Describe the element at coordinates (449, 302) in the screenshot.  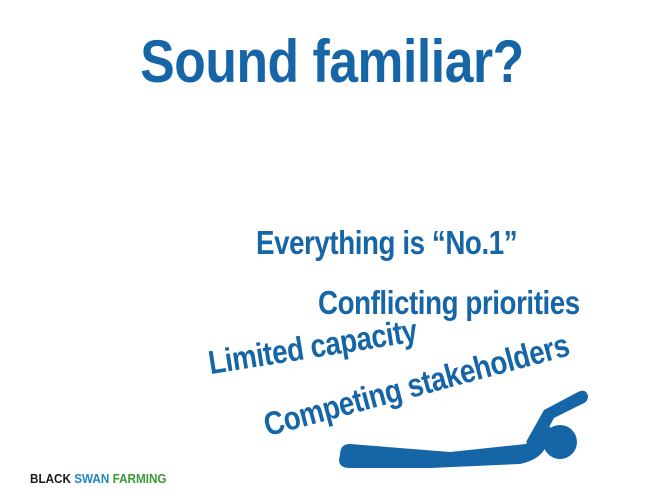
I see `phrase-conflicting-priorities: Conflicting priorities` at that location.